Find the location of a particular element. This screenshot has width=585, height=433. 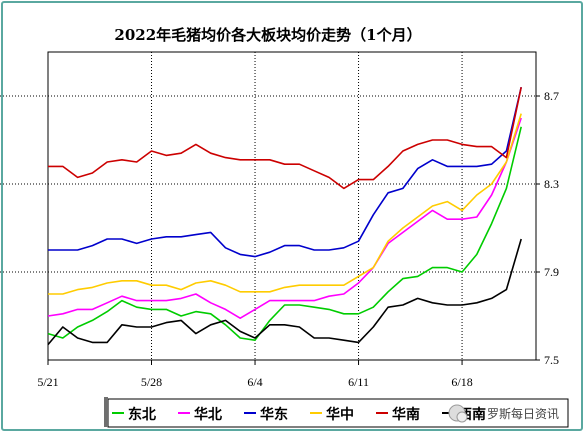

watermark: 罗斯每日资讯 is located at coordinates (503, 413).